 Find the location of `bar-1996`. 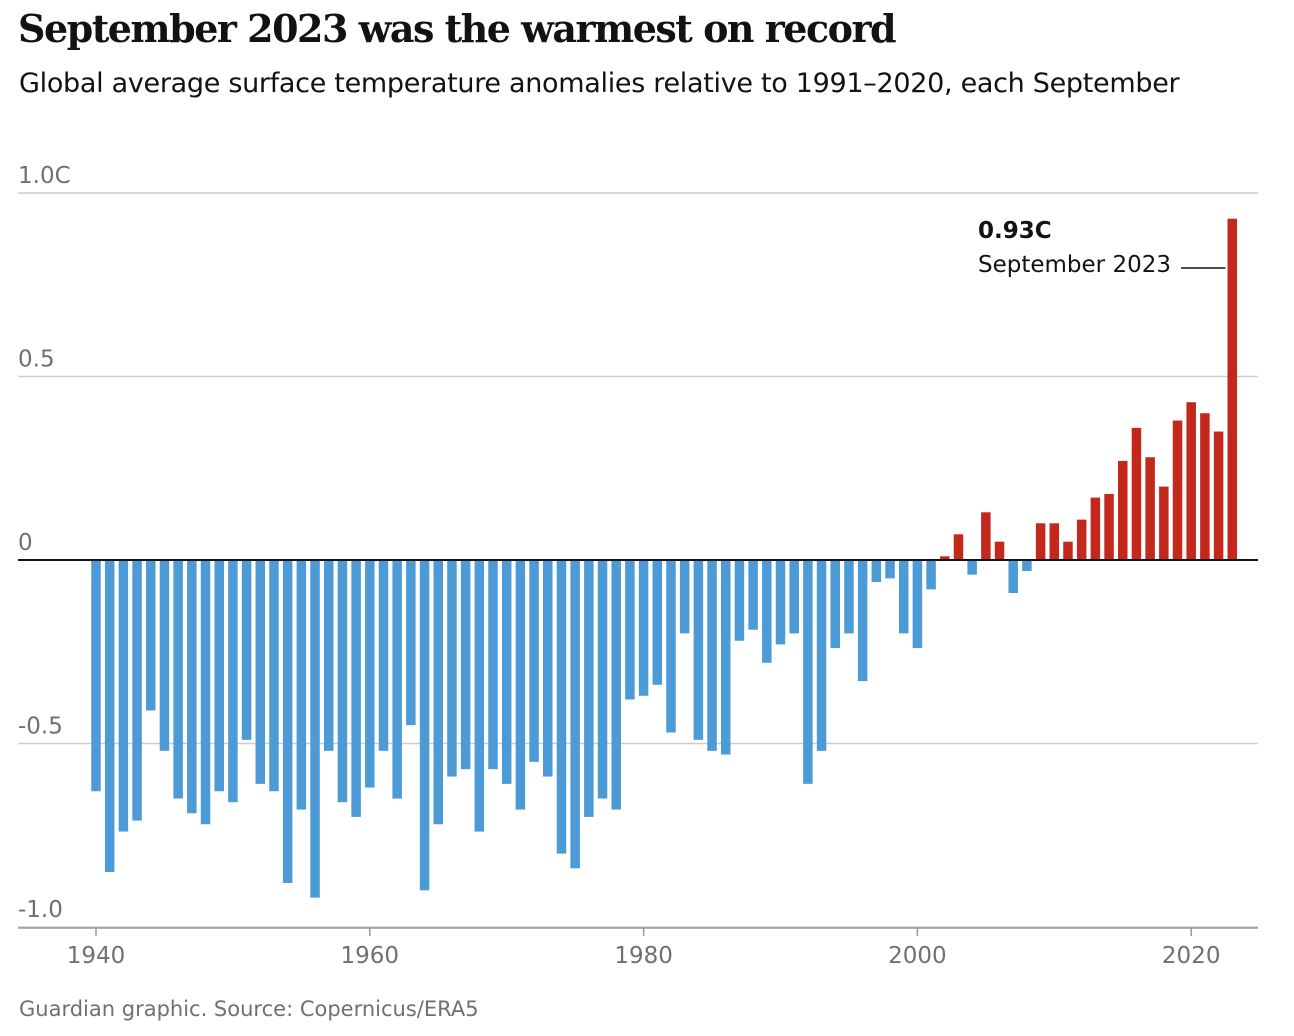

bar-1996 is located at coordinates (862, 621).